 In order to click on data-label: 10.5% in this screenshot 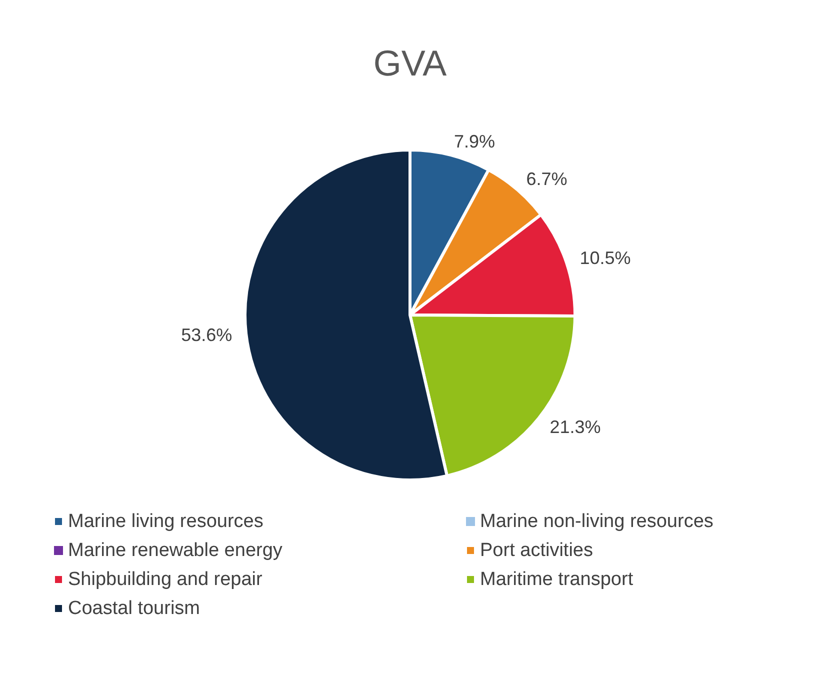, I will do `click(605, 258)`.